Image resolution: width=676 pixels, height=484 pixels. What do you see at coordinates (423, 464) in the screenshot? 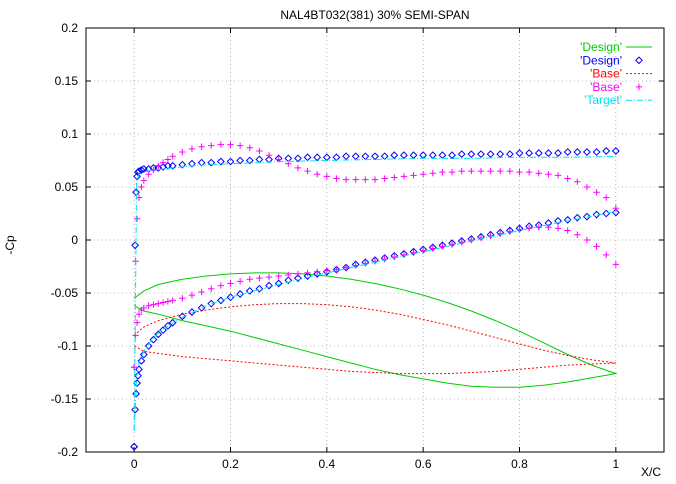
I see `x-tick-label: 0.6` at bounding box center [423, 464].